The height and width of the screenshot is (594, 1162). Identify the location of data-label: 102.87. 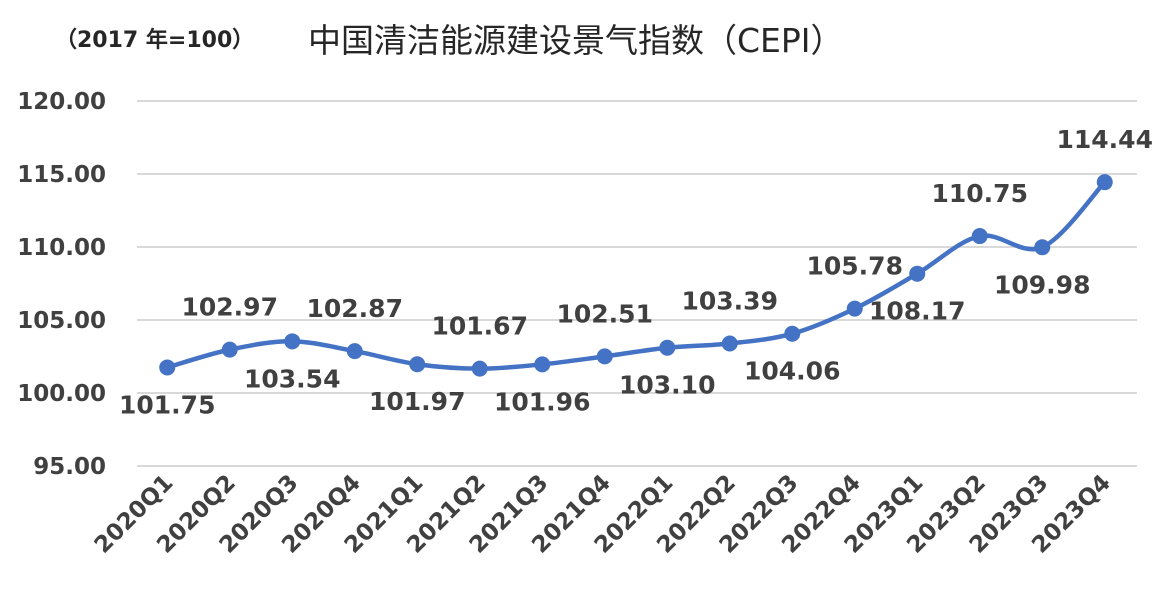
(355, 308).